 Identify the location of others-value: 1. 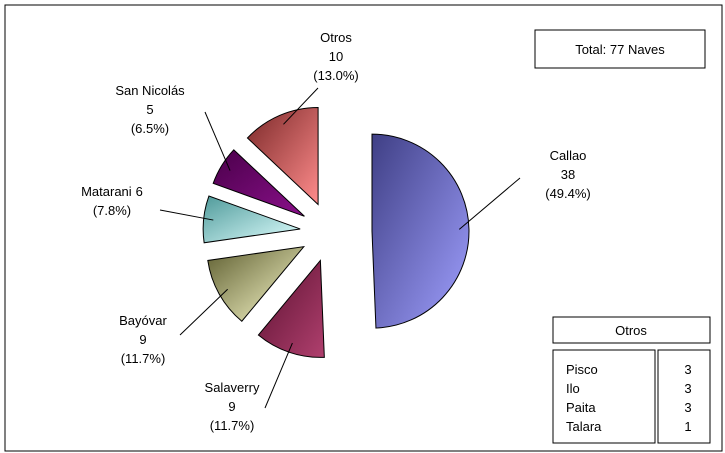
(687, 426).